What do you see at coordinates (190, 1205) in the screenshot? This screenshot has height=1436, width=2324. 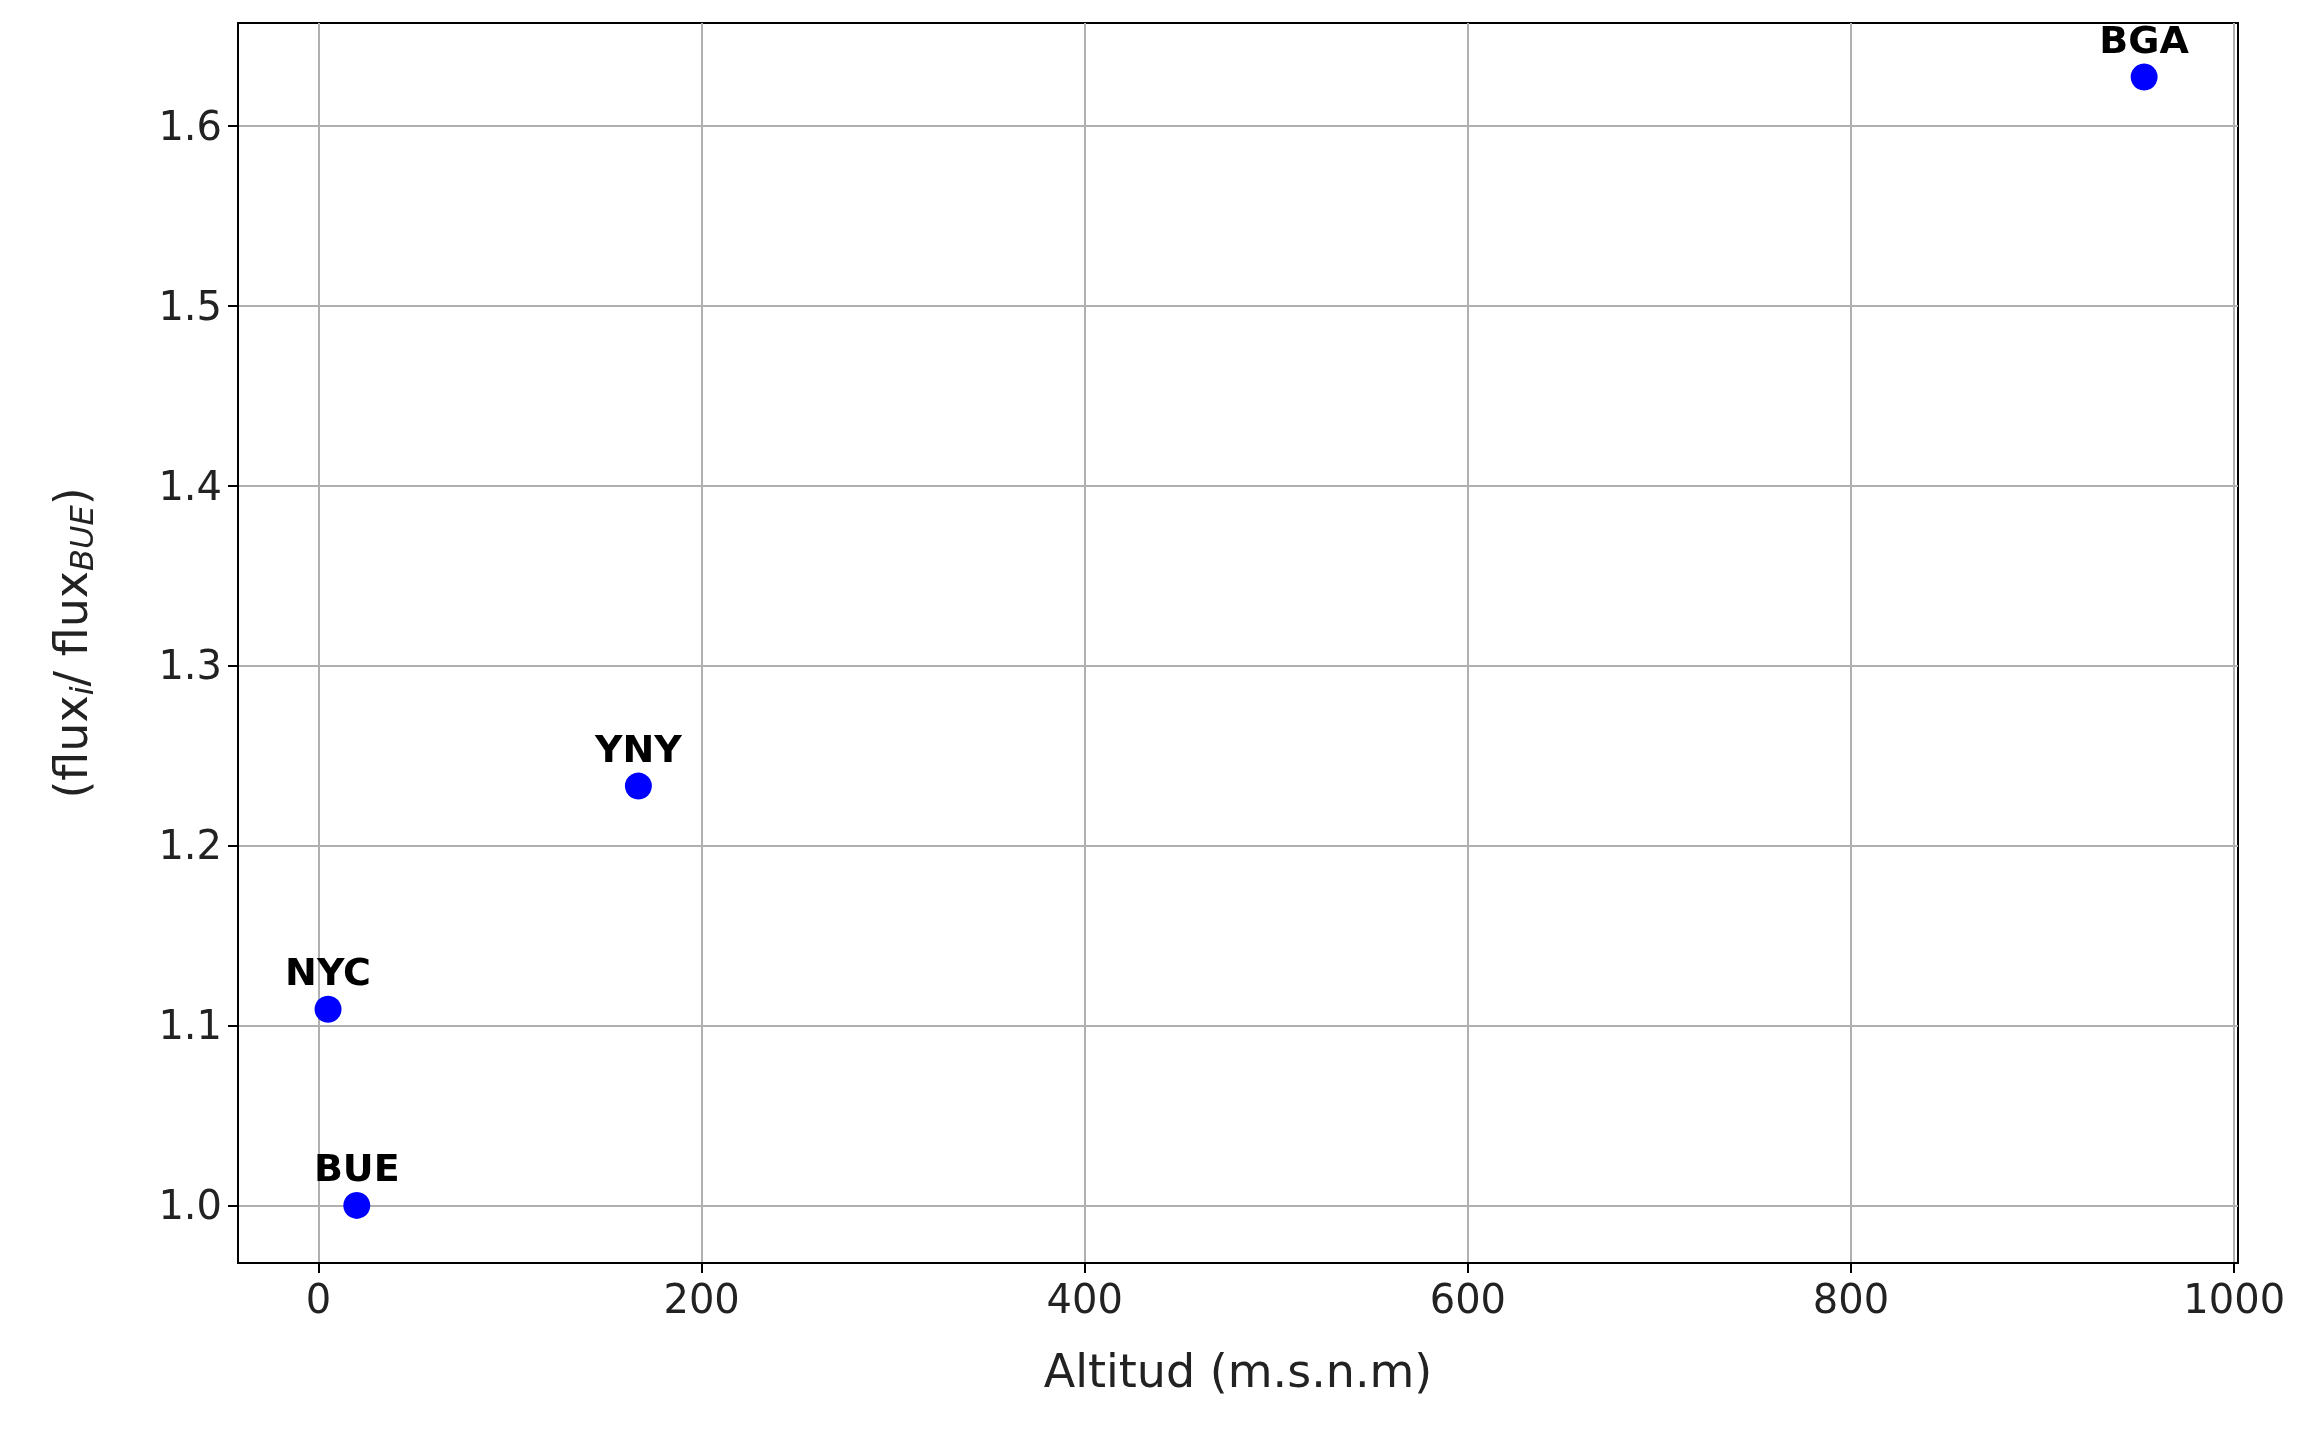 I see `y-tick-label: 1.0` at bounding box center [190, 1205].